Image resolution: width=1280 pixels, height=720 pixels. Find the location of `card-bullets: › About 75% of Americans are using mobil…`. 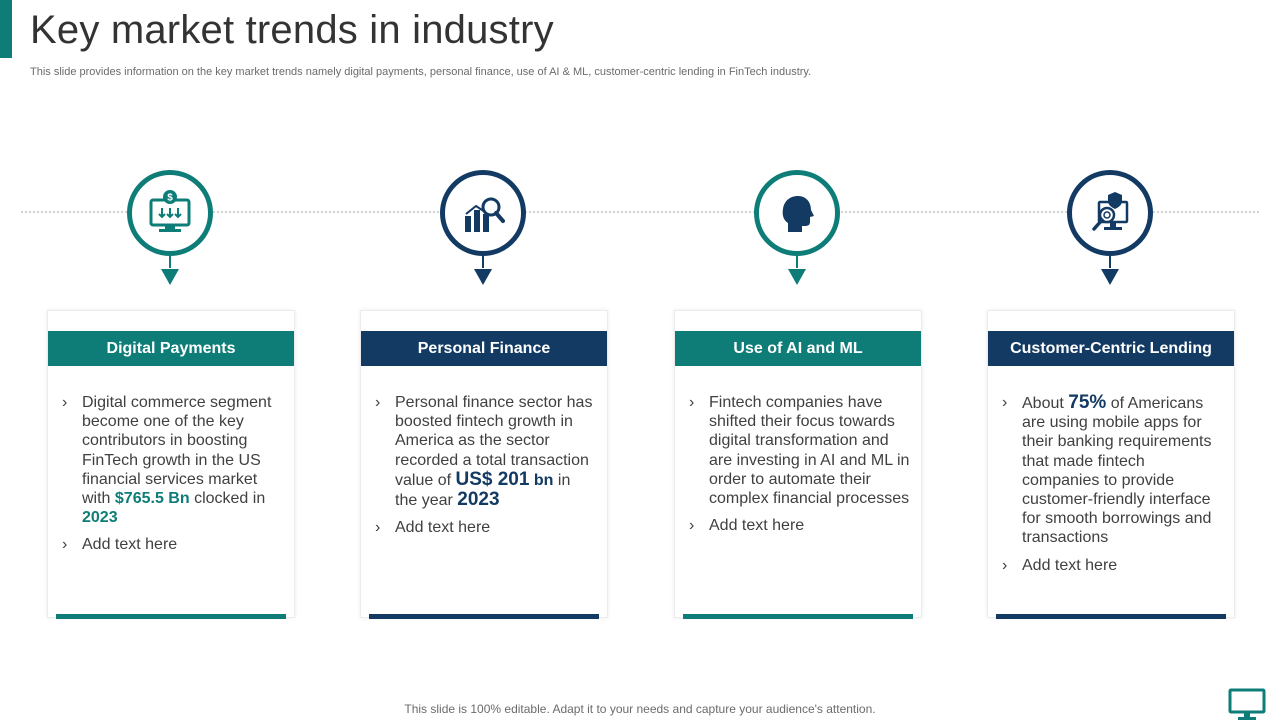

card-bullets: › About 75% of Americans are using mobil… is located at coordinates (1113, 488).